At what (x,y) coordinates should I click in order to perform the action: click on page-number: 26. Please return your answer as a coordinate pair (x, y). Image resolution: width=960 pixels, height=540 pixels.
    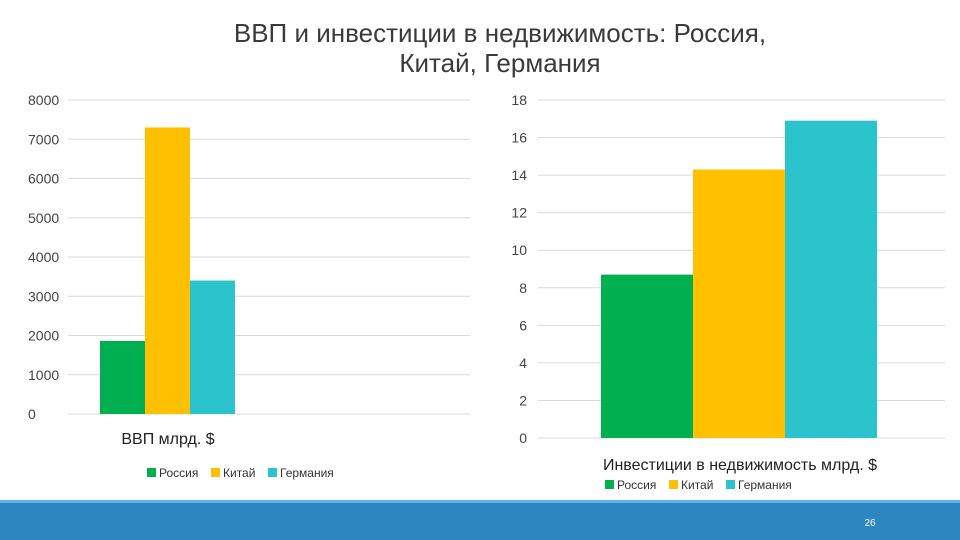
    Looking at the image, I should click on (870, 523).